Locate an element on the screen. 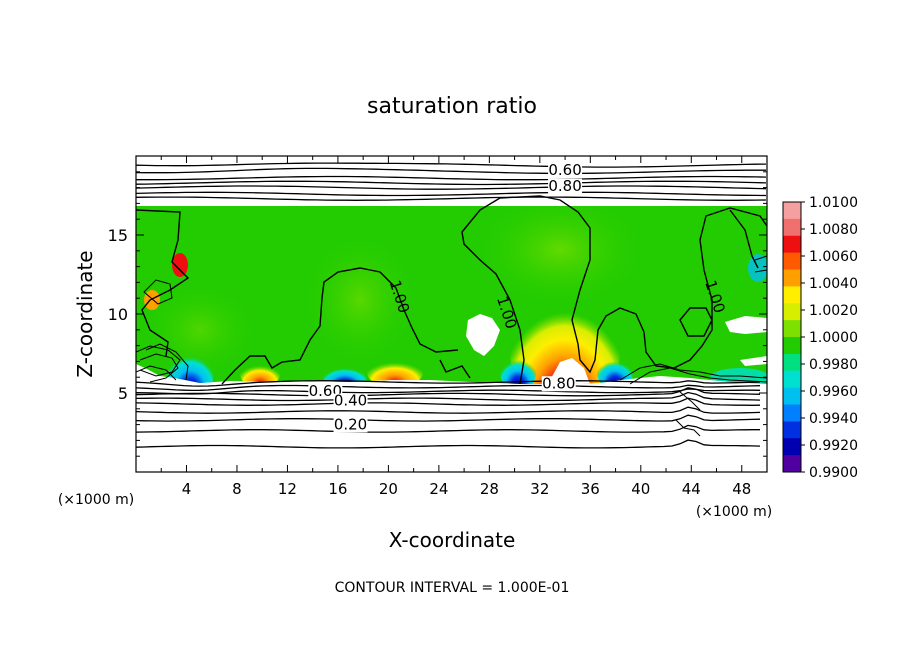 Image resolution: width=904 pixels, height=658 pixels. y-tick-label: 10 is located at coordinates (118, 314).